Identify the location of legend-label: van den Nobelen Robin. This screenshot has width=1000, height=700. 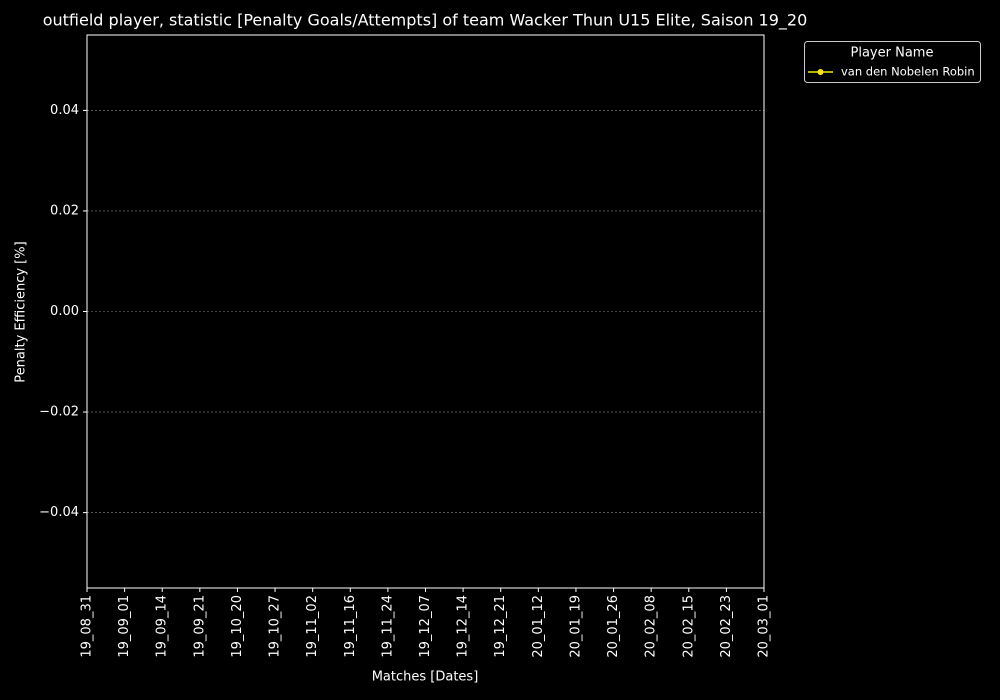
(908, 72).